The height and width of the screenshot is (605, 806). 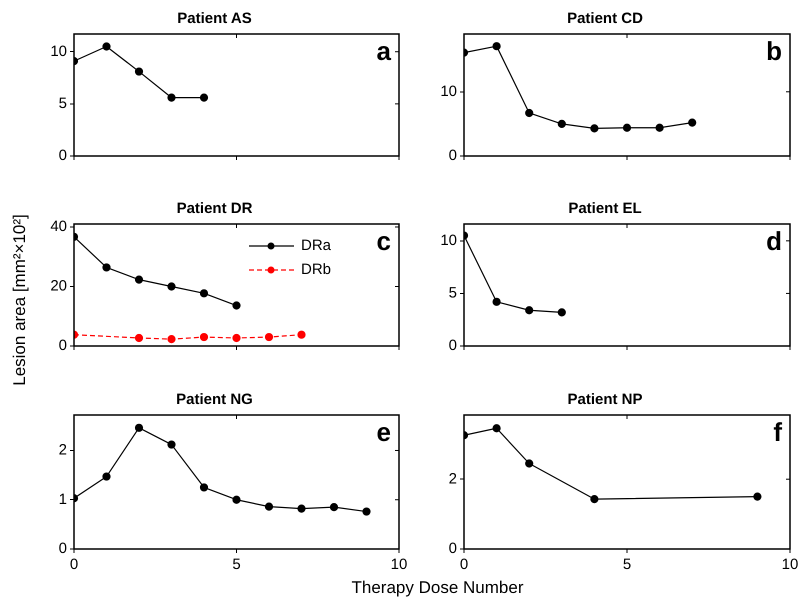 I want to click on y-tick-label: 20, so click(x=58, y=286).